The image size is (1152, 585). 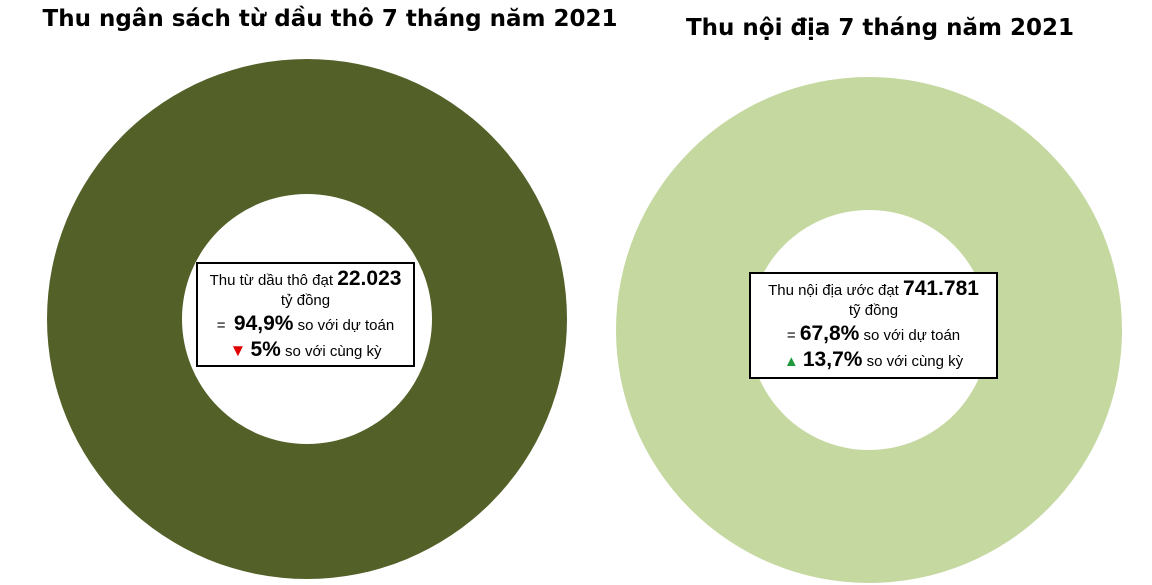 I want to click on up-triangle-icon: ▲, so click(x=791, y=362).